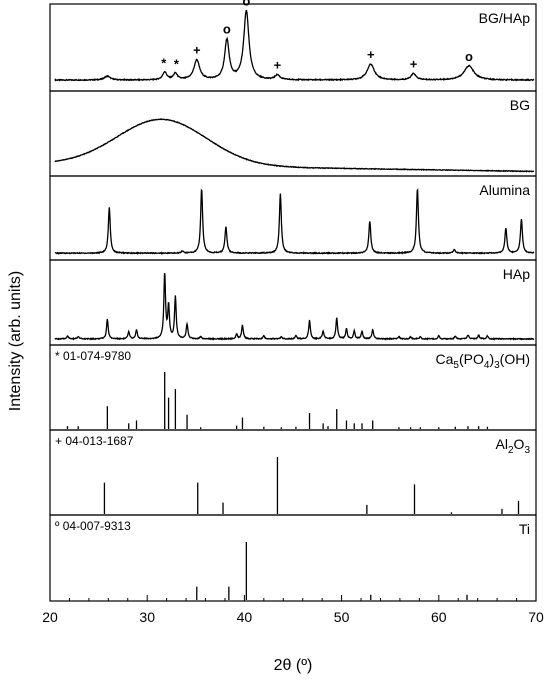 This screenshot has height=682, width=550. What do you see at coordinates (456, 365) in the screenshot?
I see `panel-label-part: 5` at bounding box center [456, 365].